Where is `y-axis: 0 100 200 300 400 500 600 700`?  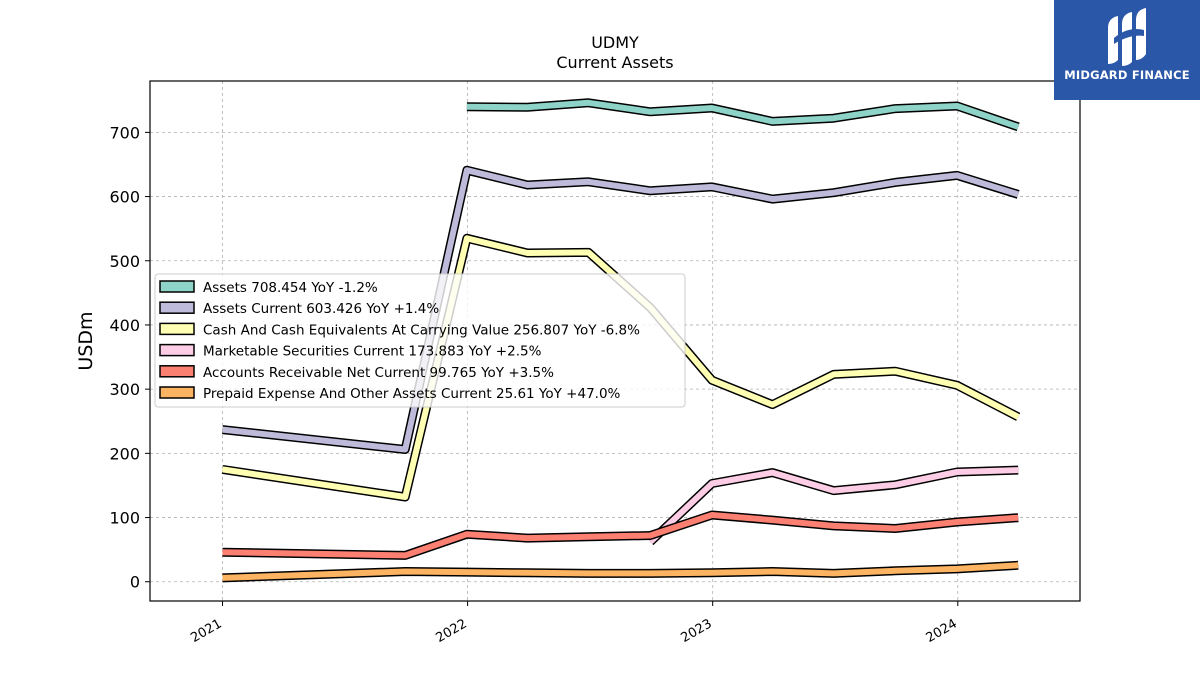 y-axis: 0 100 200 300 400 500 600 700 is located at coordinates (129, 357).